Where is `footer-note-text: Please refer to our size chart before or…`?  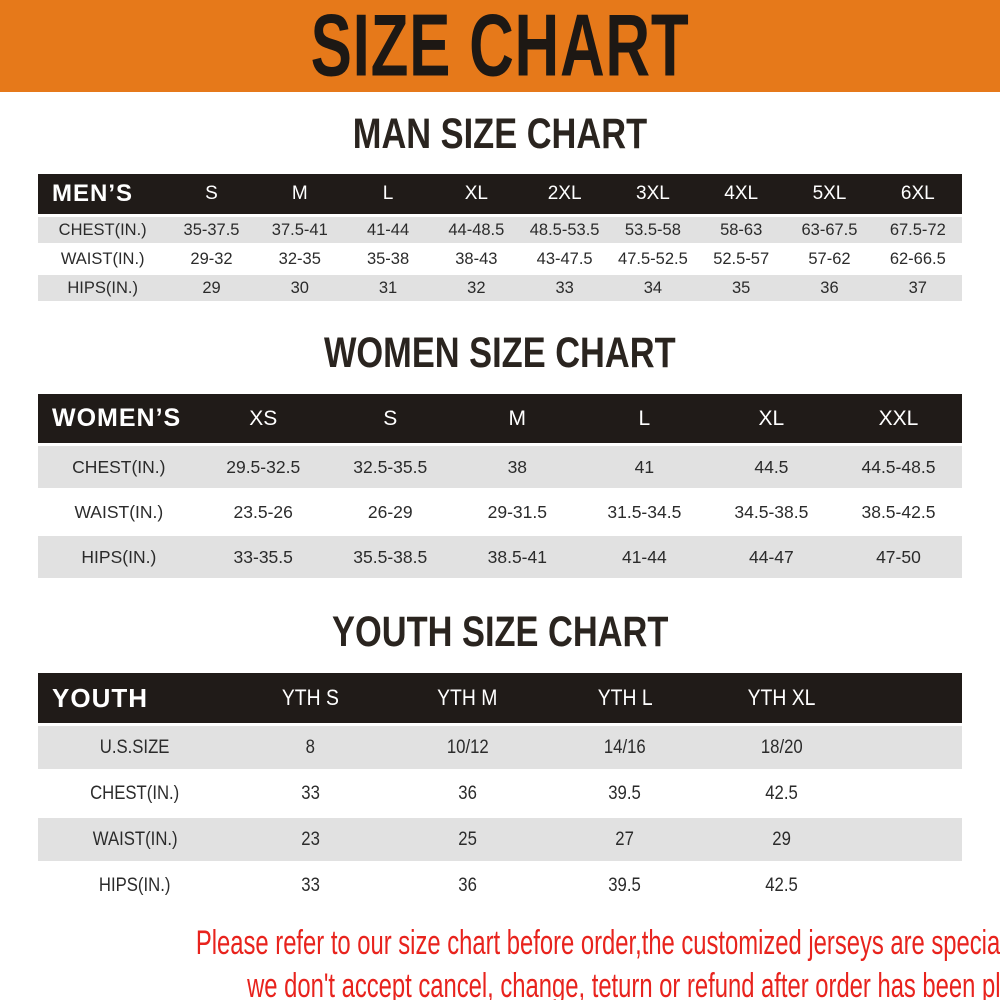 footer-note-text: Please refer to our size chart before or… is located at coordinates (598, 961).